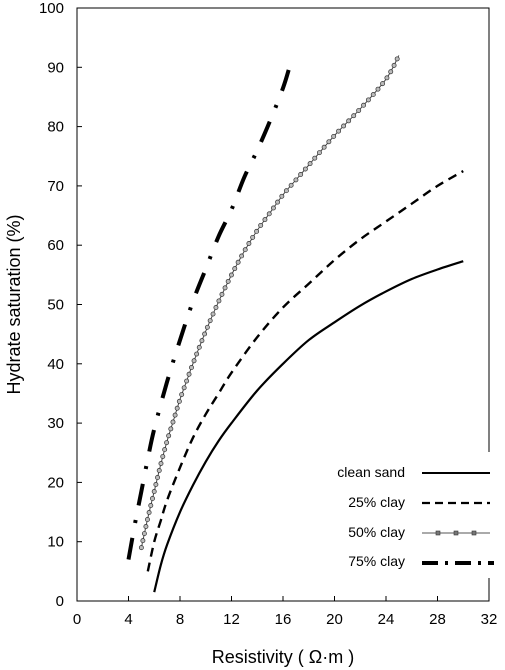  What do you see at coordinates (51, 8) in the screenshot?
I see `y-tick-label: 100` at bounding box center [51, 8].